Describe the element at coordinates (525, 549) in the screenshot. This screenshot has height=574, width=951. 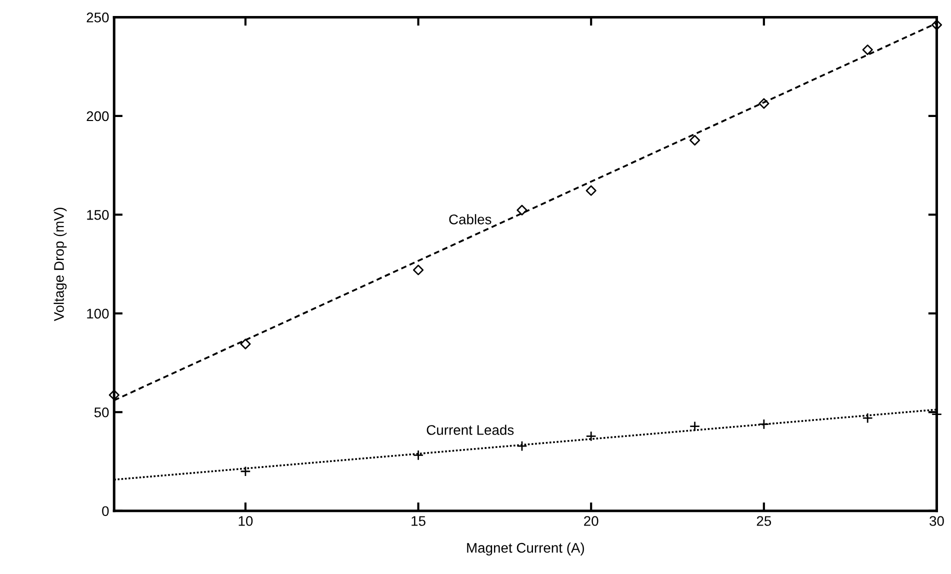
I see `x-axis-title: Magnet Current (A)` at that location.